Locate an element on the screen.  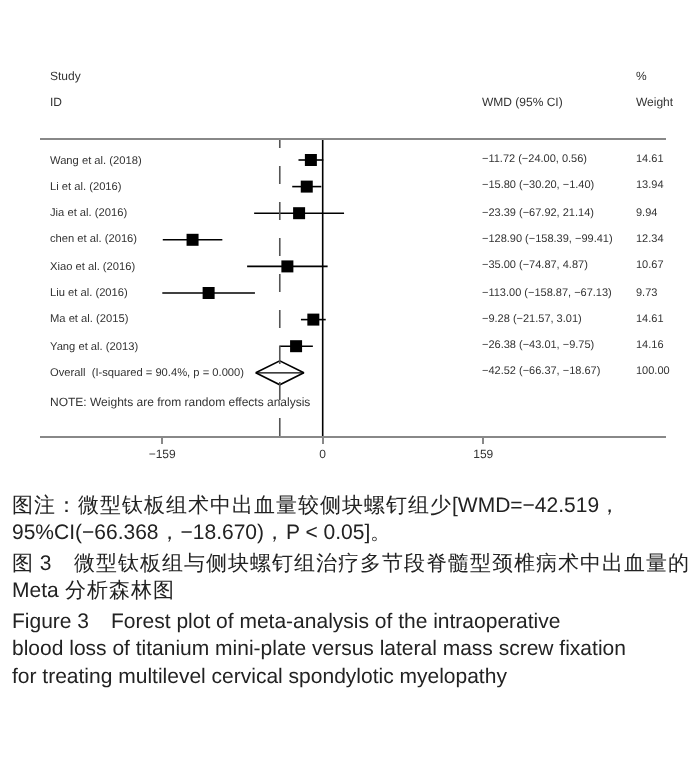
caption: Figure 3 Forest plot of meta-analysis of the intraoperative blood loss of titanium mini-plate versus lateral mass screw fixation for treating multilevel cervical spondylotic myelopathy is located at coordinates (319, 649).